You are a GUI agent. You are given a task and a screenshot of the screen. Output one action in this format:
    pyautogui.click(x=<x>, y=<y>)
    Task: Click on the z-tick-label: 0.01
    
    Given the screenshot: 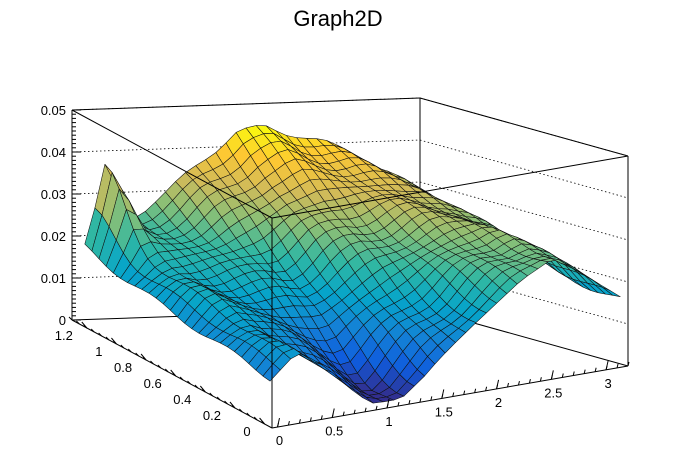 What is the action you would take?
    pyautogui.click(x=53, y=278)
    